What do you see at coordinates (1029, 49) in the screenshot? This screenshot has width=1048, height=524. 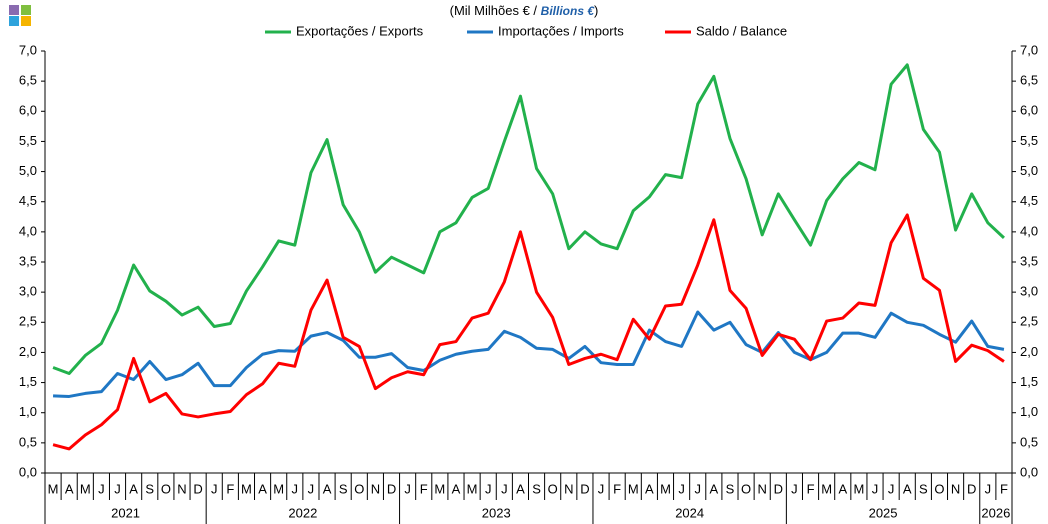 I see `y2-tick-label: 7,0` at bounding box center [1029, 49].